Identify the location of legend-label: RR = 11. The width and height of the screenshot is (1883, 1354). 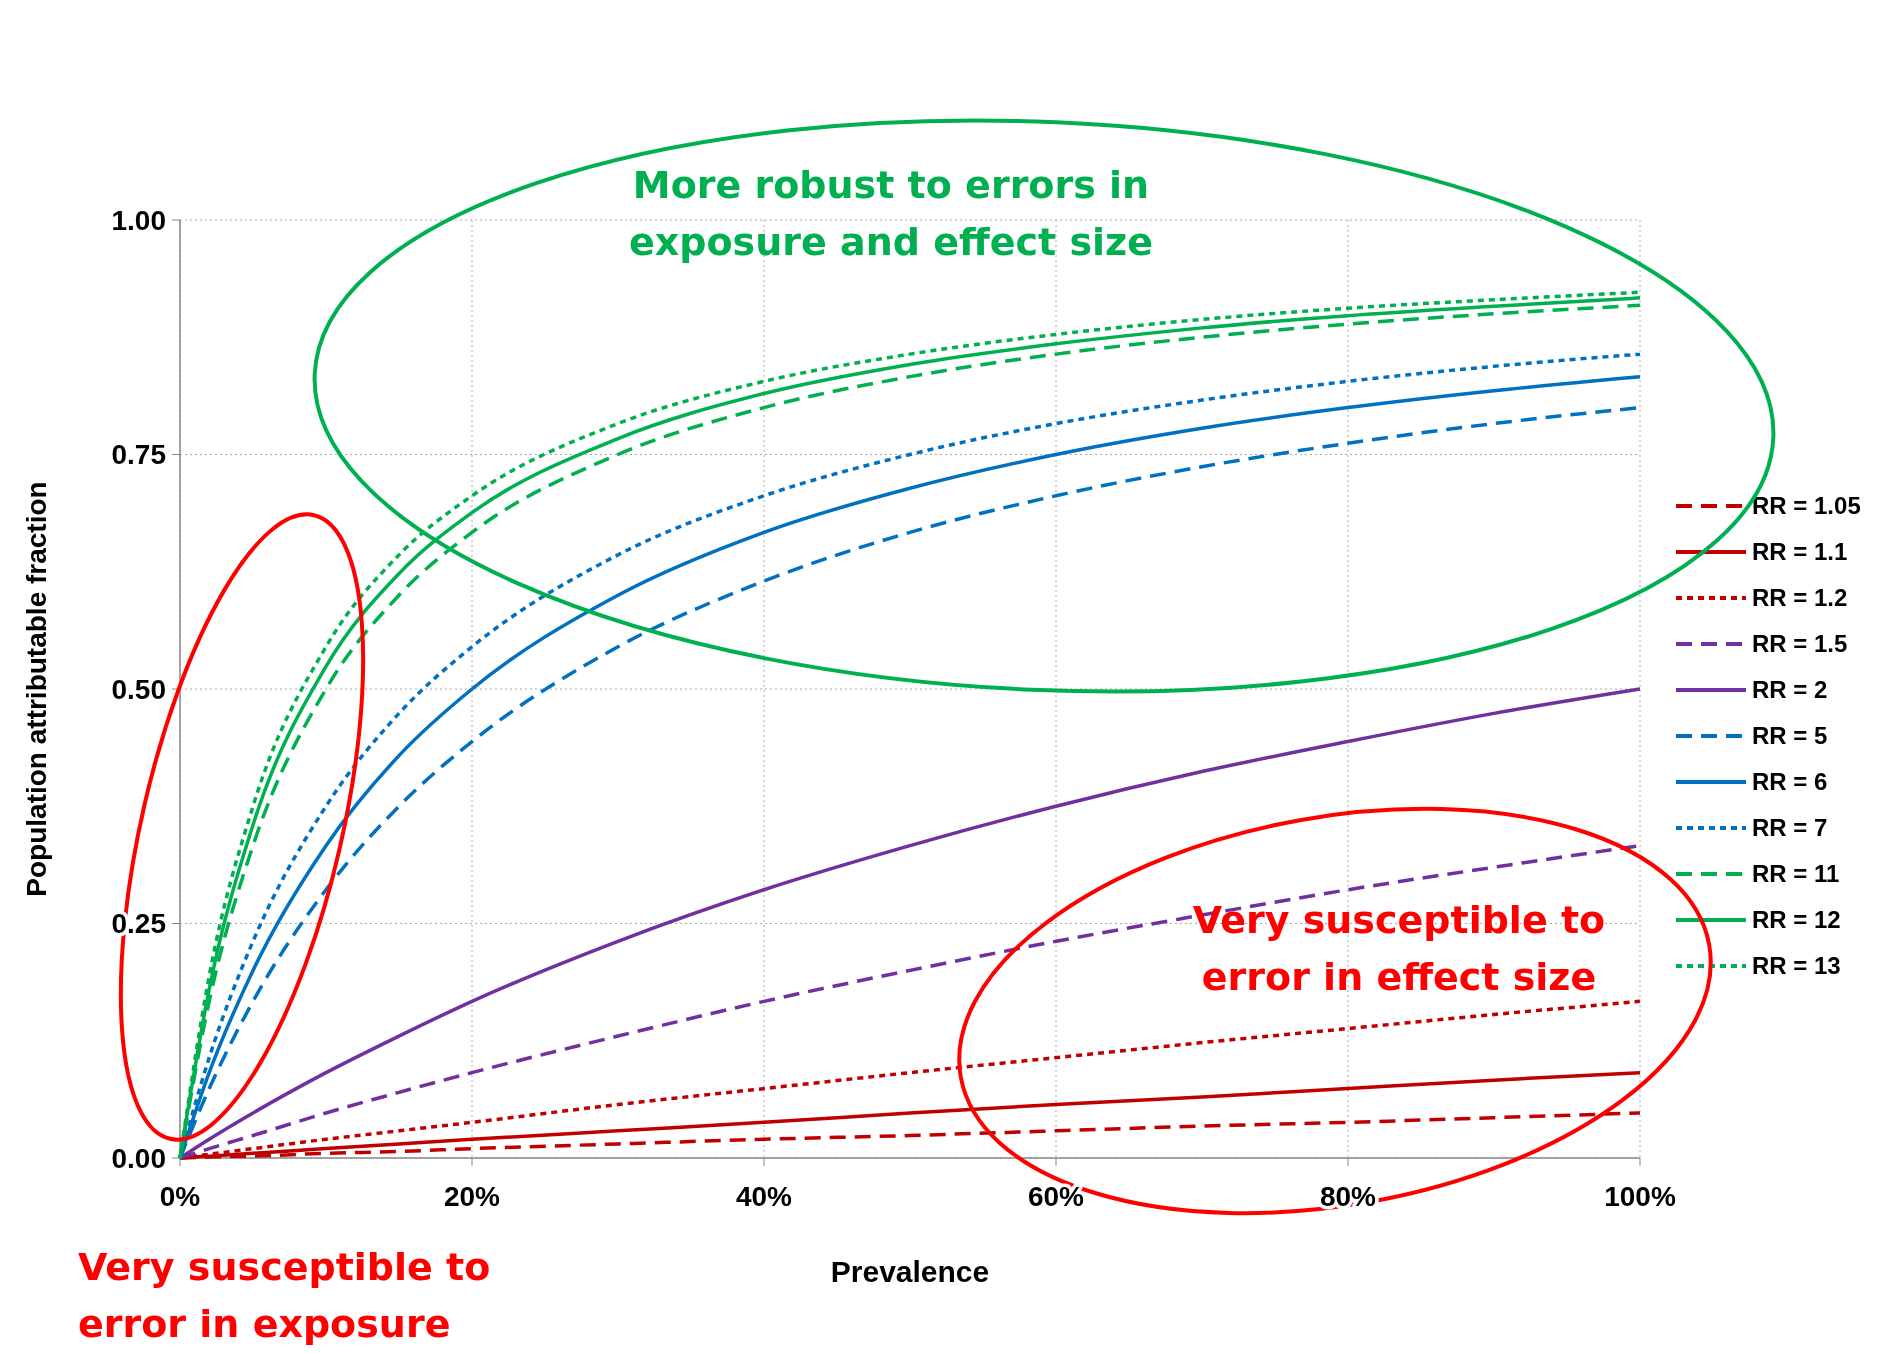
(1796, 874).